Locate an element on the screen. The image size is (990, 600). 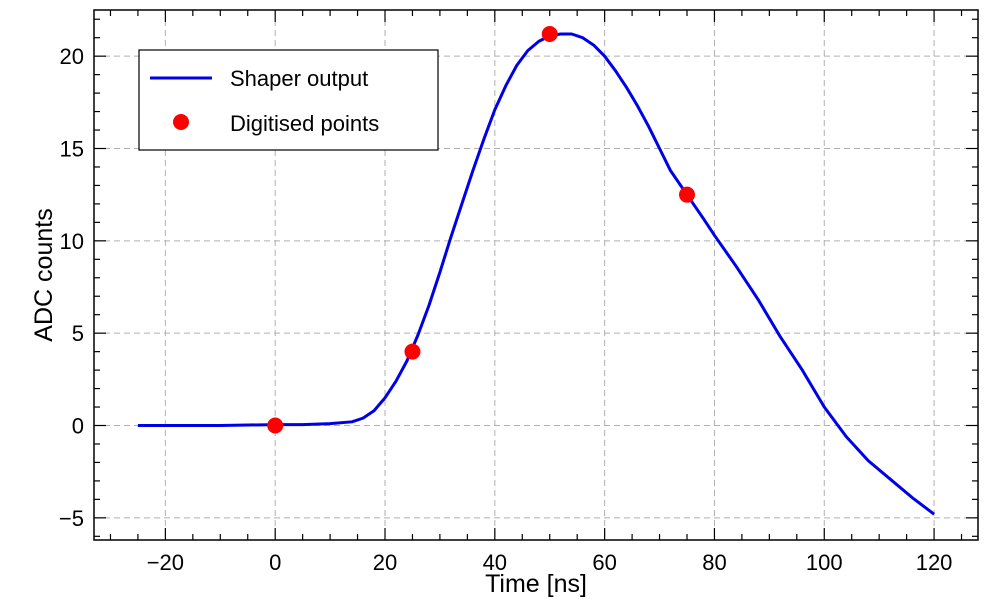
x-tick-label: −20 is located at coordinates (165, 562).